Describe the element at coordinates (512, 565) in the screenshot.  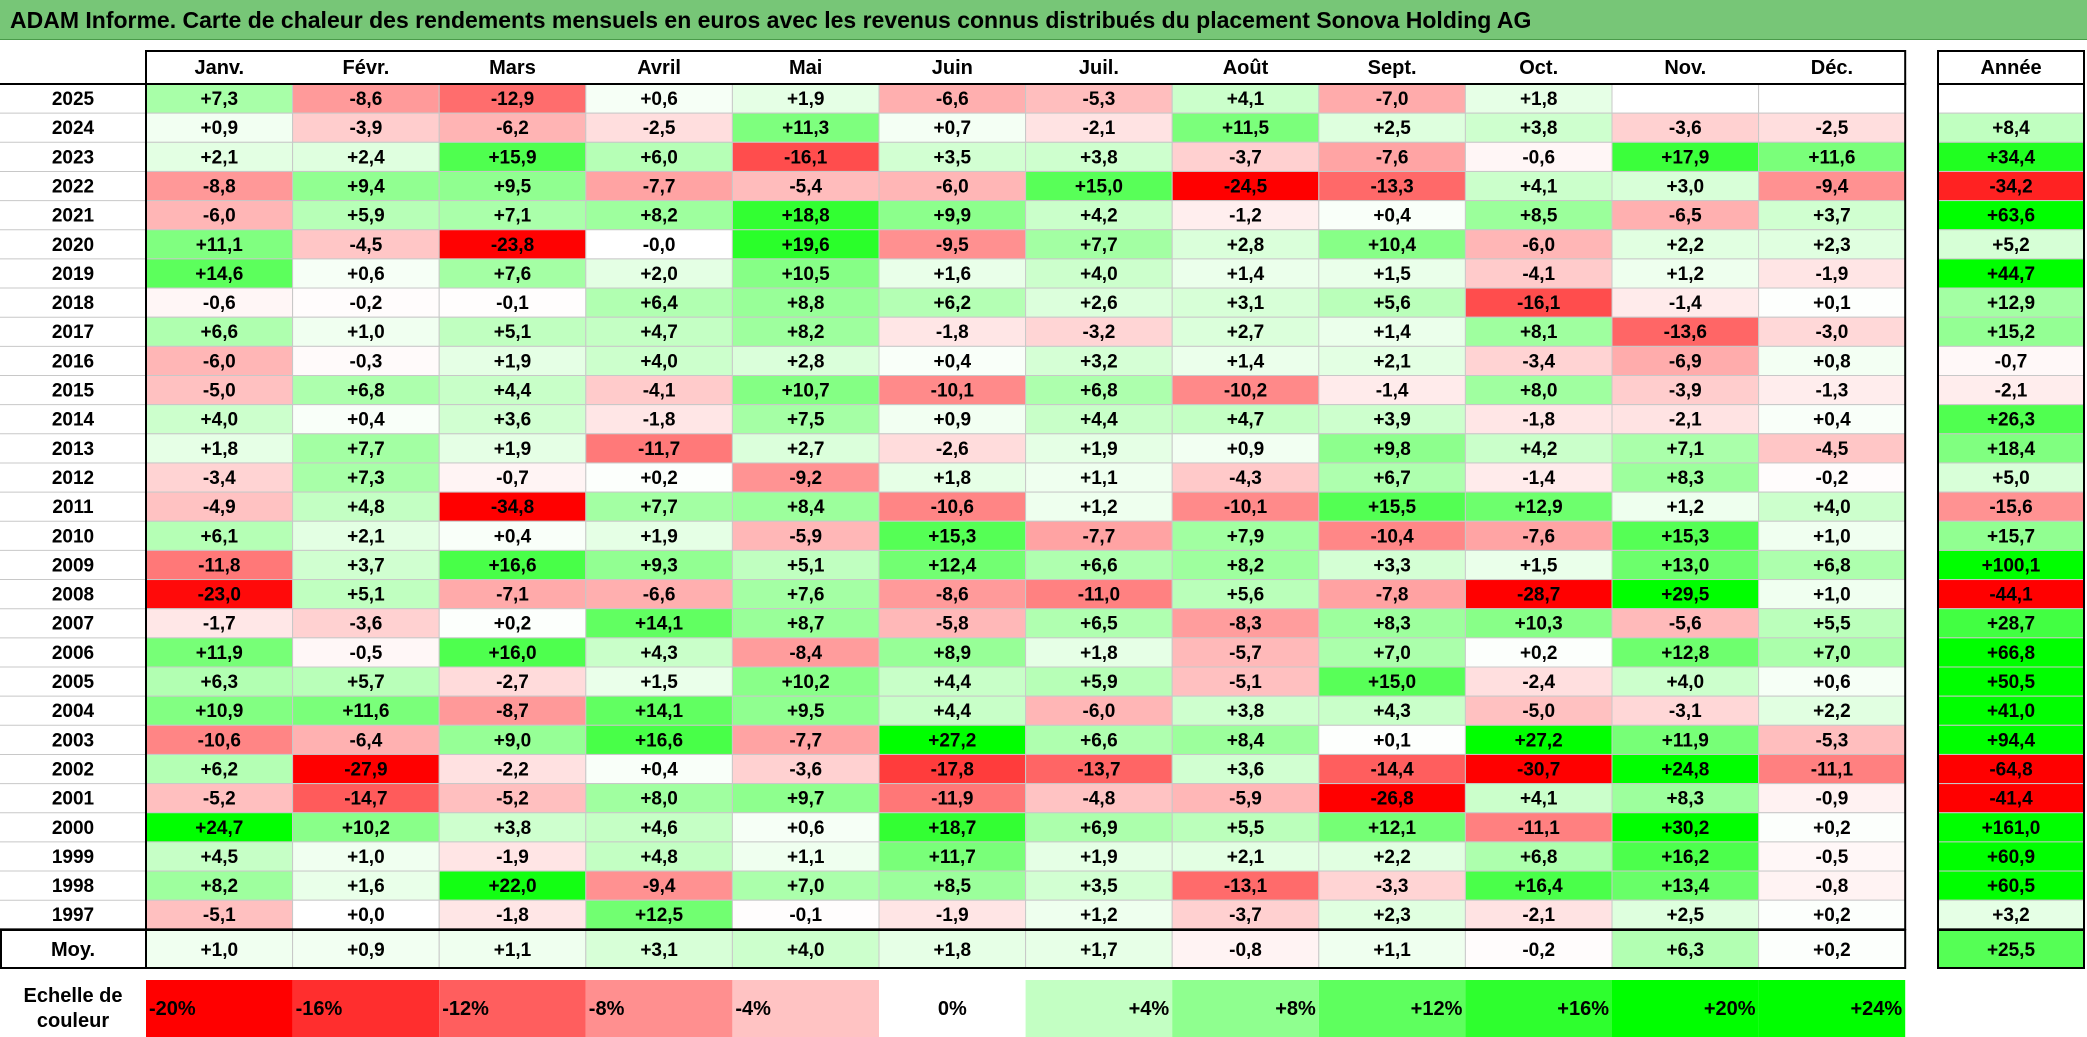
I see `cell-value: +16,6` at that location.